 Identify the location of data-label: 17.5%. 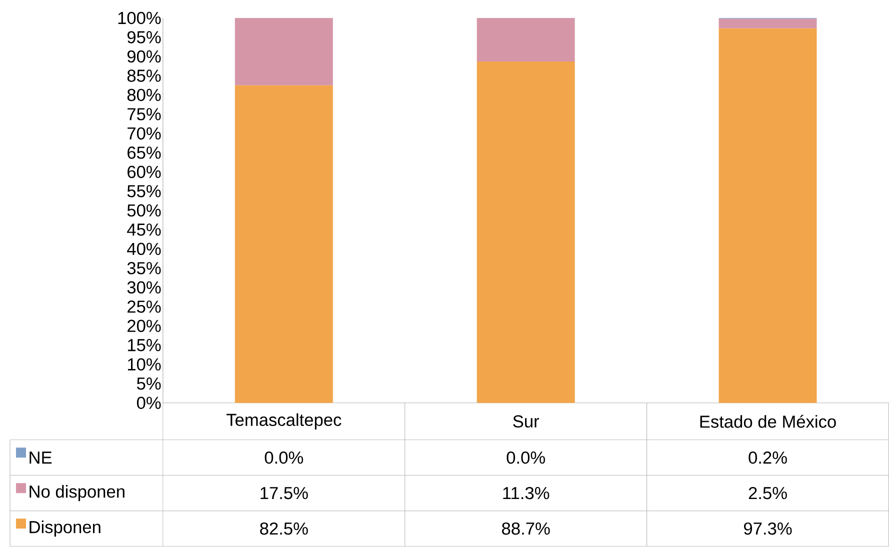
(284, 493).